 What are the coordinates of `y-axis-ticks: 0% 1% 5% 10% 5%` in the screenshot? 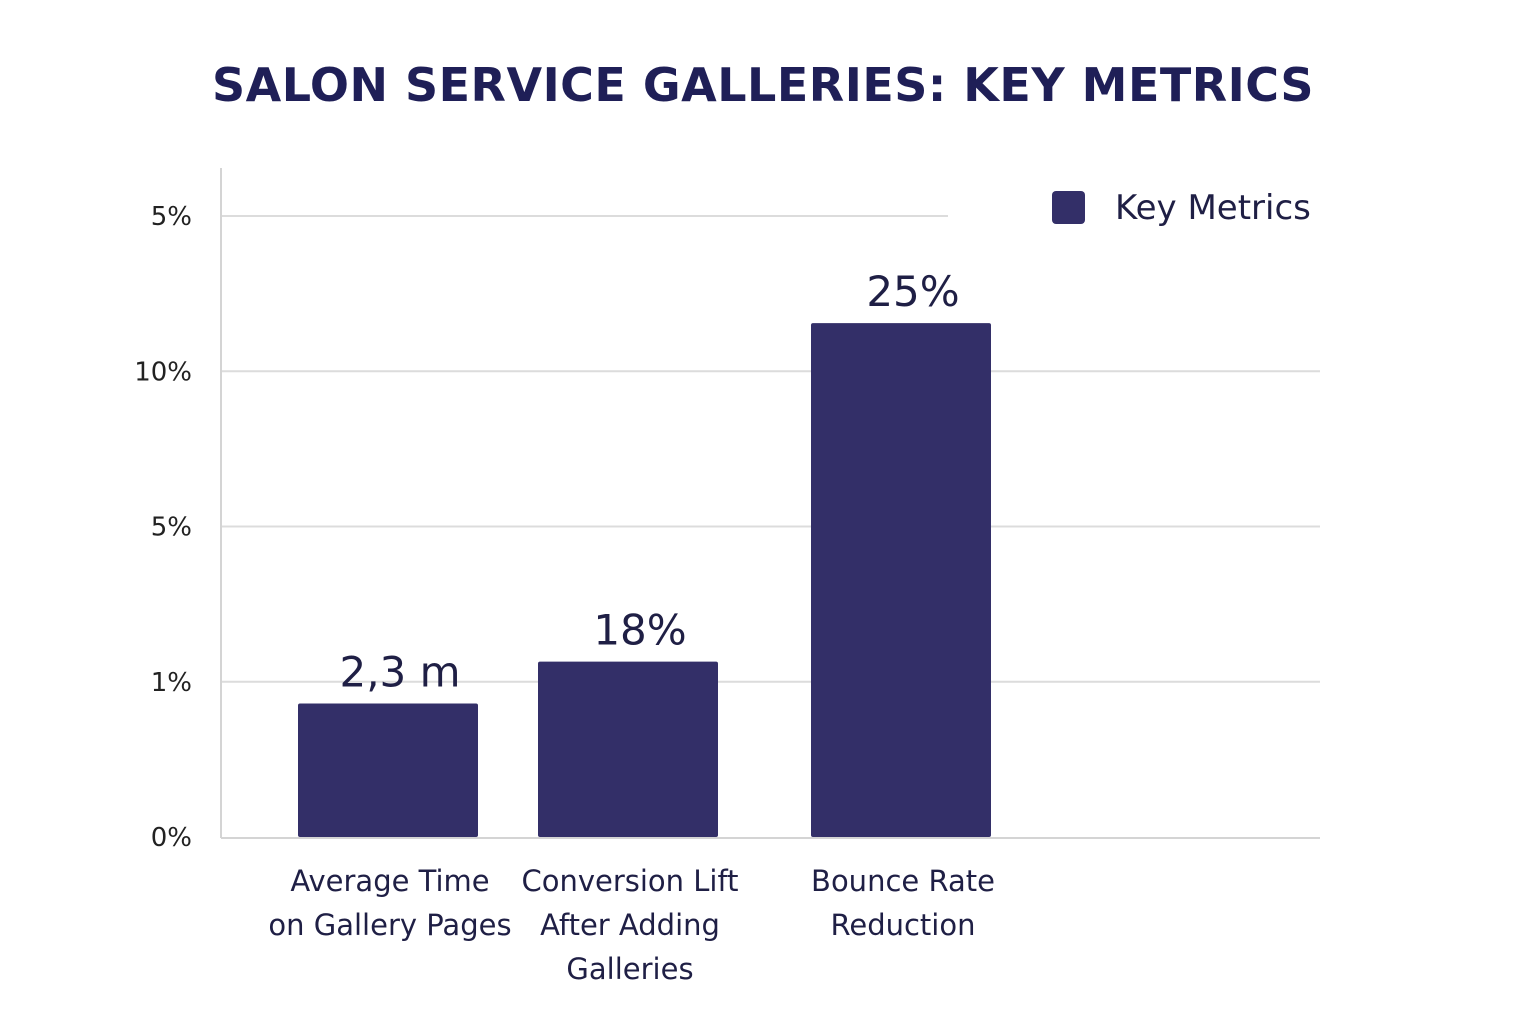 It's located at (163, 527).